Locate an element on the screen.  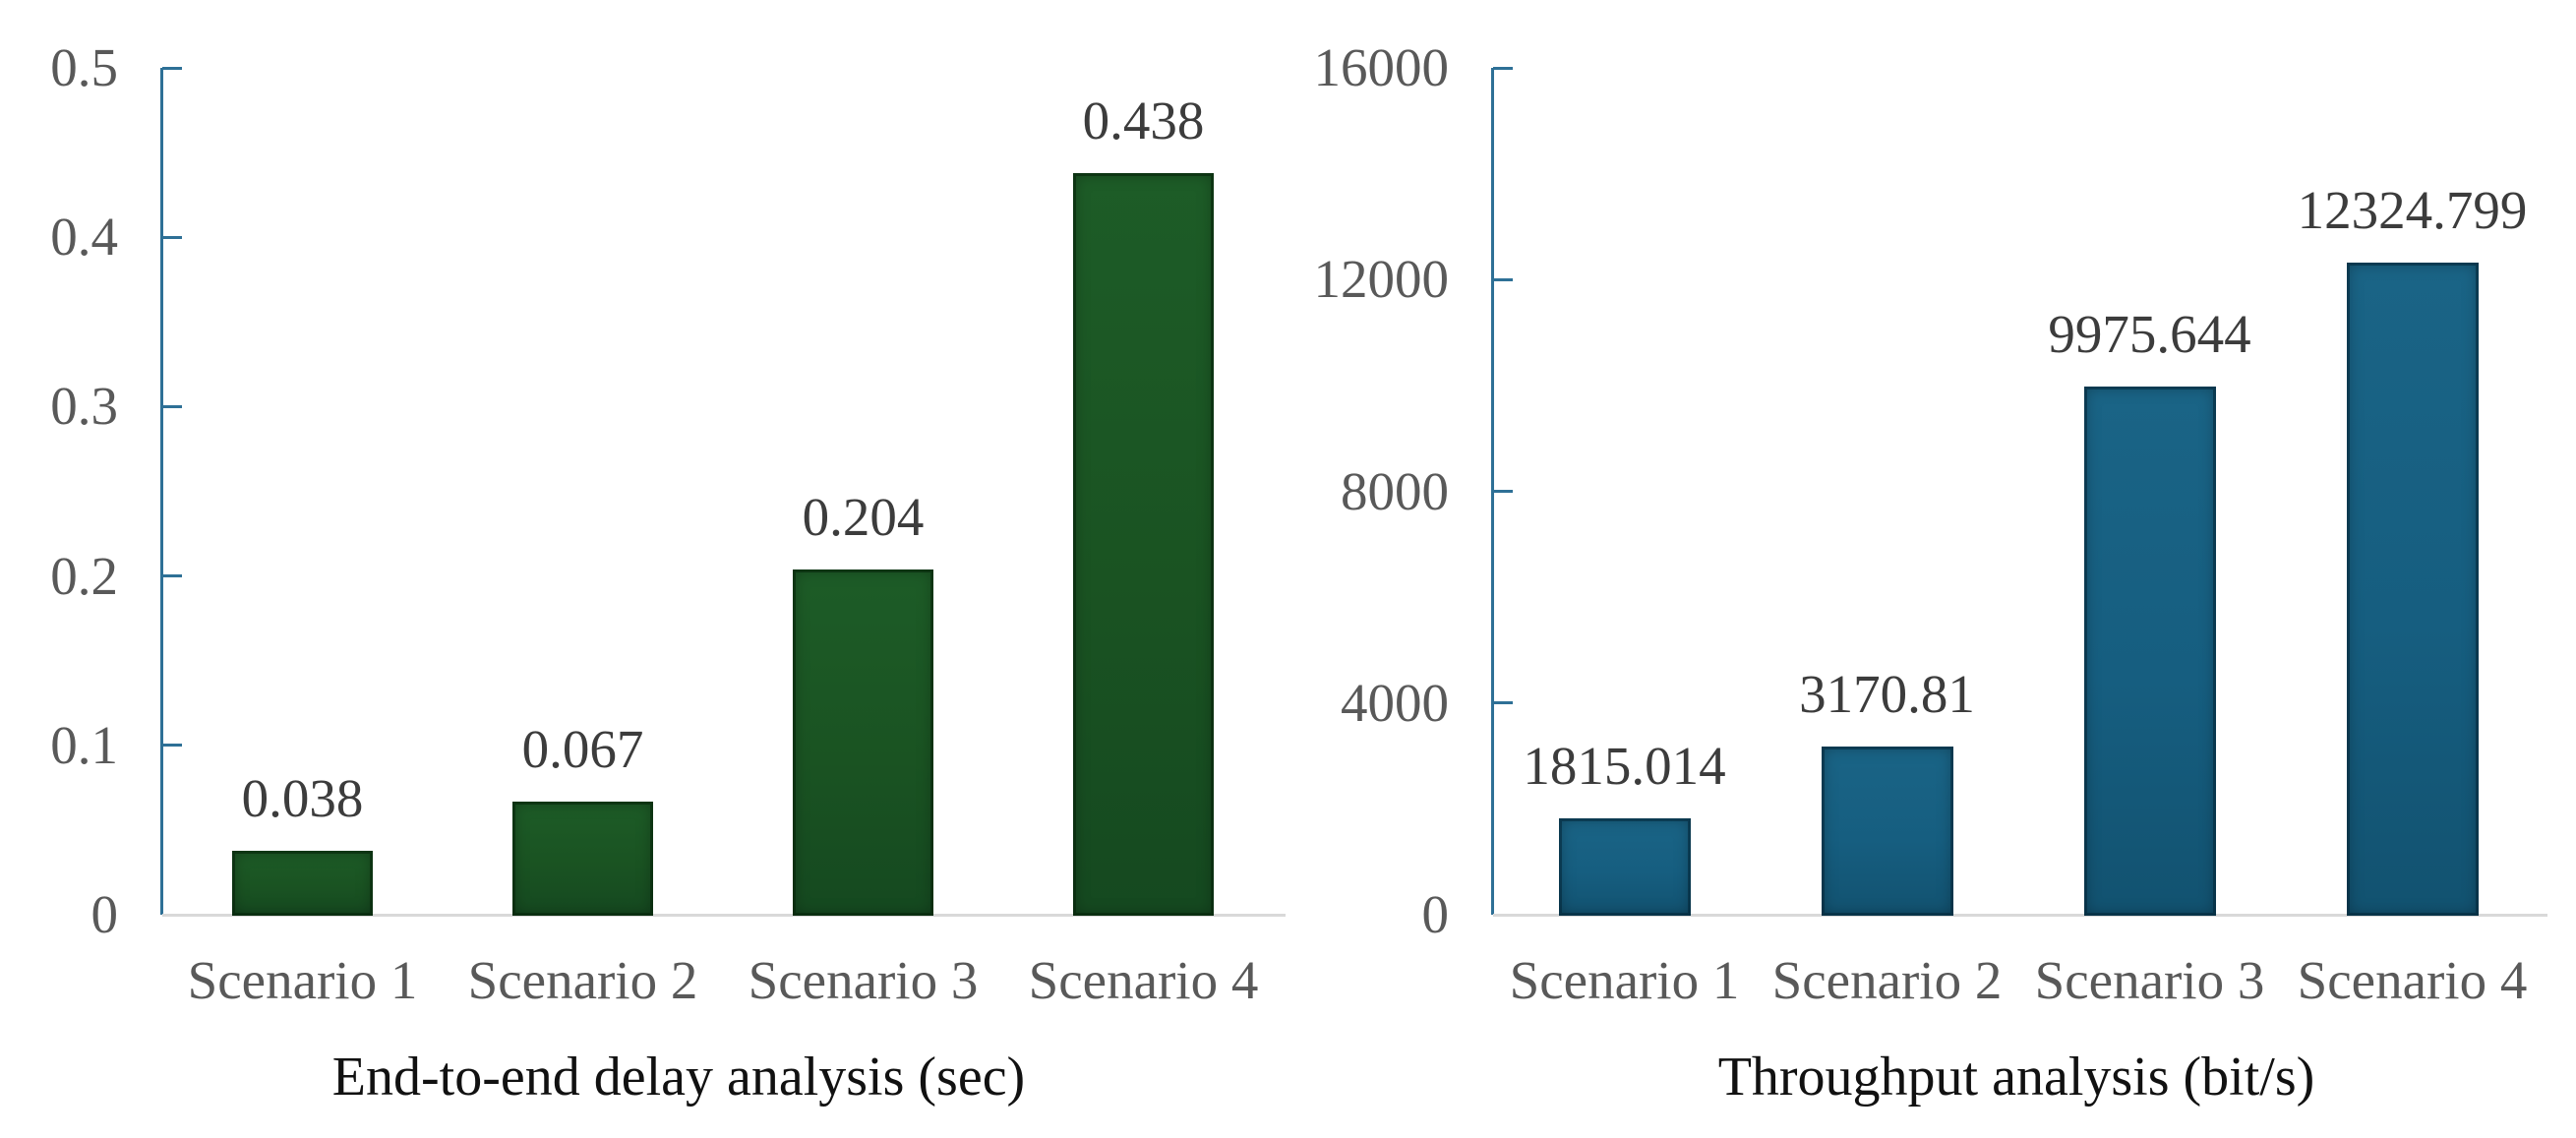
bar-value-label: 12324.799 is located at coordinates (2413, 209).